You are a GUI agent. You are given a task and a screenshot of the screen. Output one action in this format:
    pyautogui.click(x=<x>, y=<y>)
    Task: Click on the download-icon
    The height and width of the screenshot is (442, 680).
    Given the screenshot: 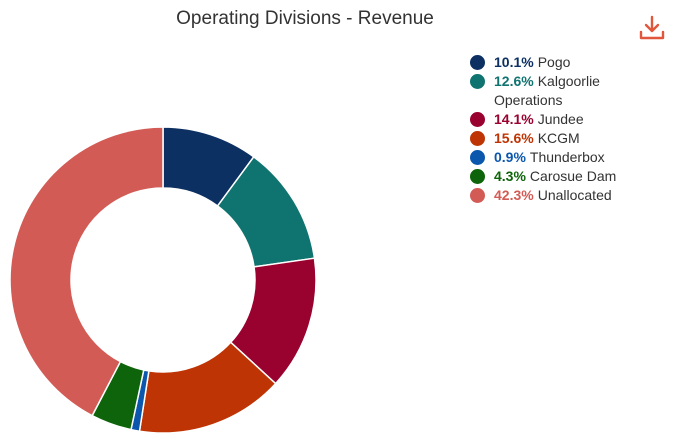 What is the action you would take?
    pyautogui.click(x=652, y=27)
    